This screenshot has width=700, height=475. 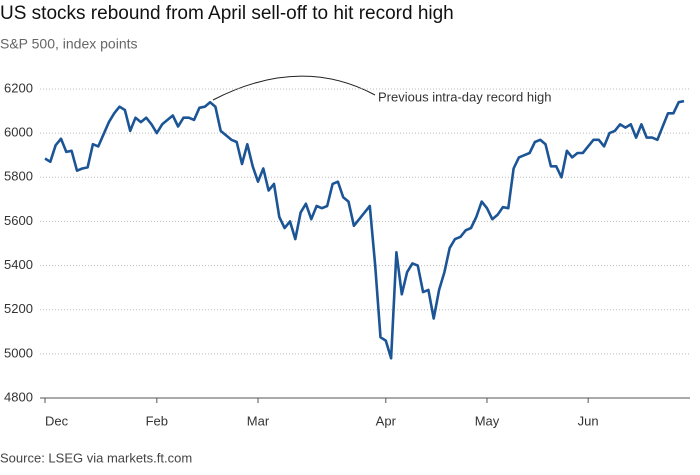 What do you see at coordinates (258, 420) in the screenshot?
I see `x-tick-label: Mar` at bounding box center [258, 420].